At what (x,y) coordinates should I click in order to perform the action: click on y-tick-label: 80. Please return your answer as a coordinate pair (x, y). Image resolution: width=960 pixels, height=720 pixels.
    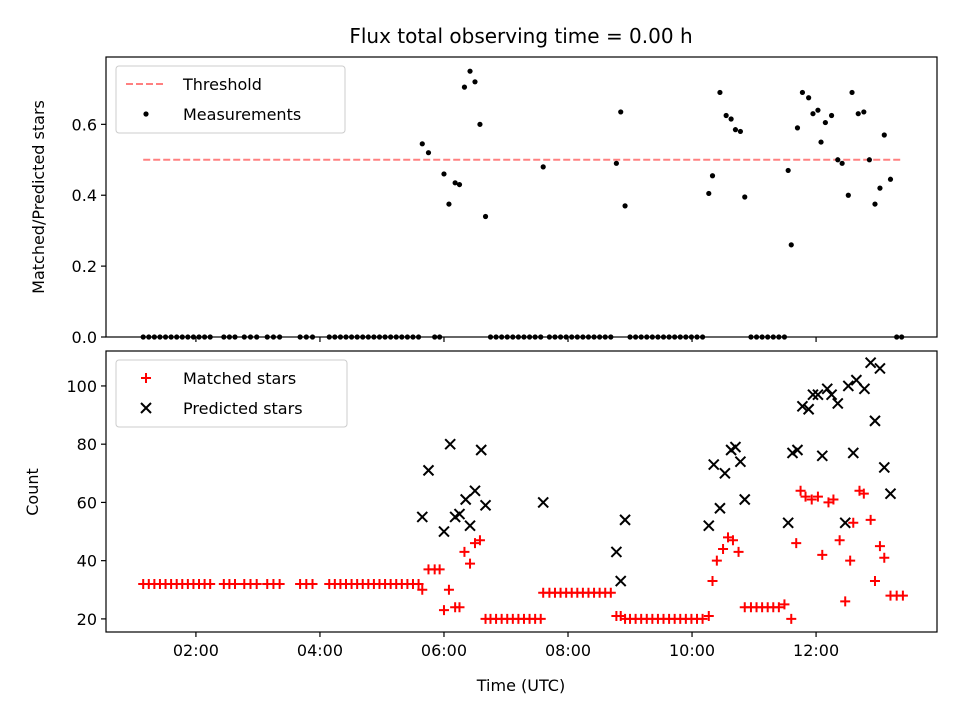
    Looking at the image, I should click on (87, 444).